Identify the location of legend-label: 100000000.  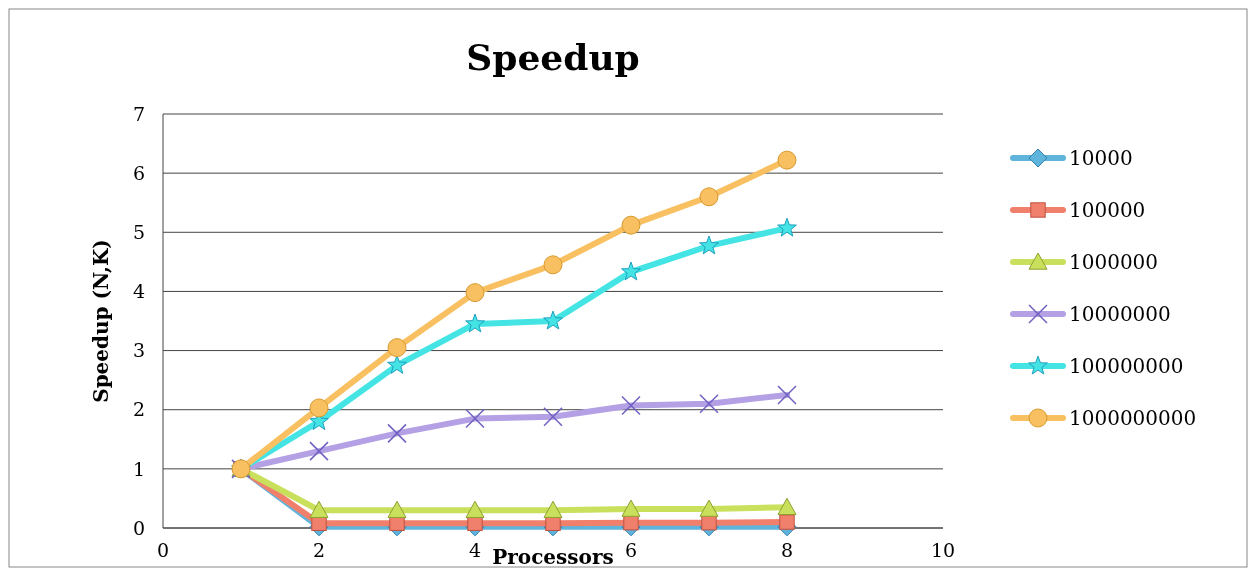
(1126, 366).